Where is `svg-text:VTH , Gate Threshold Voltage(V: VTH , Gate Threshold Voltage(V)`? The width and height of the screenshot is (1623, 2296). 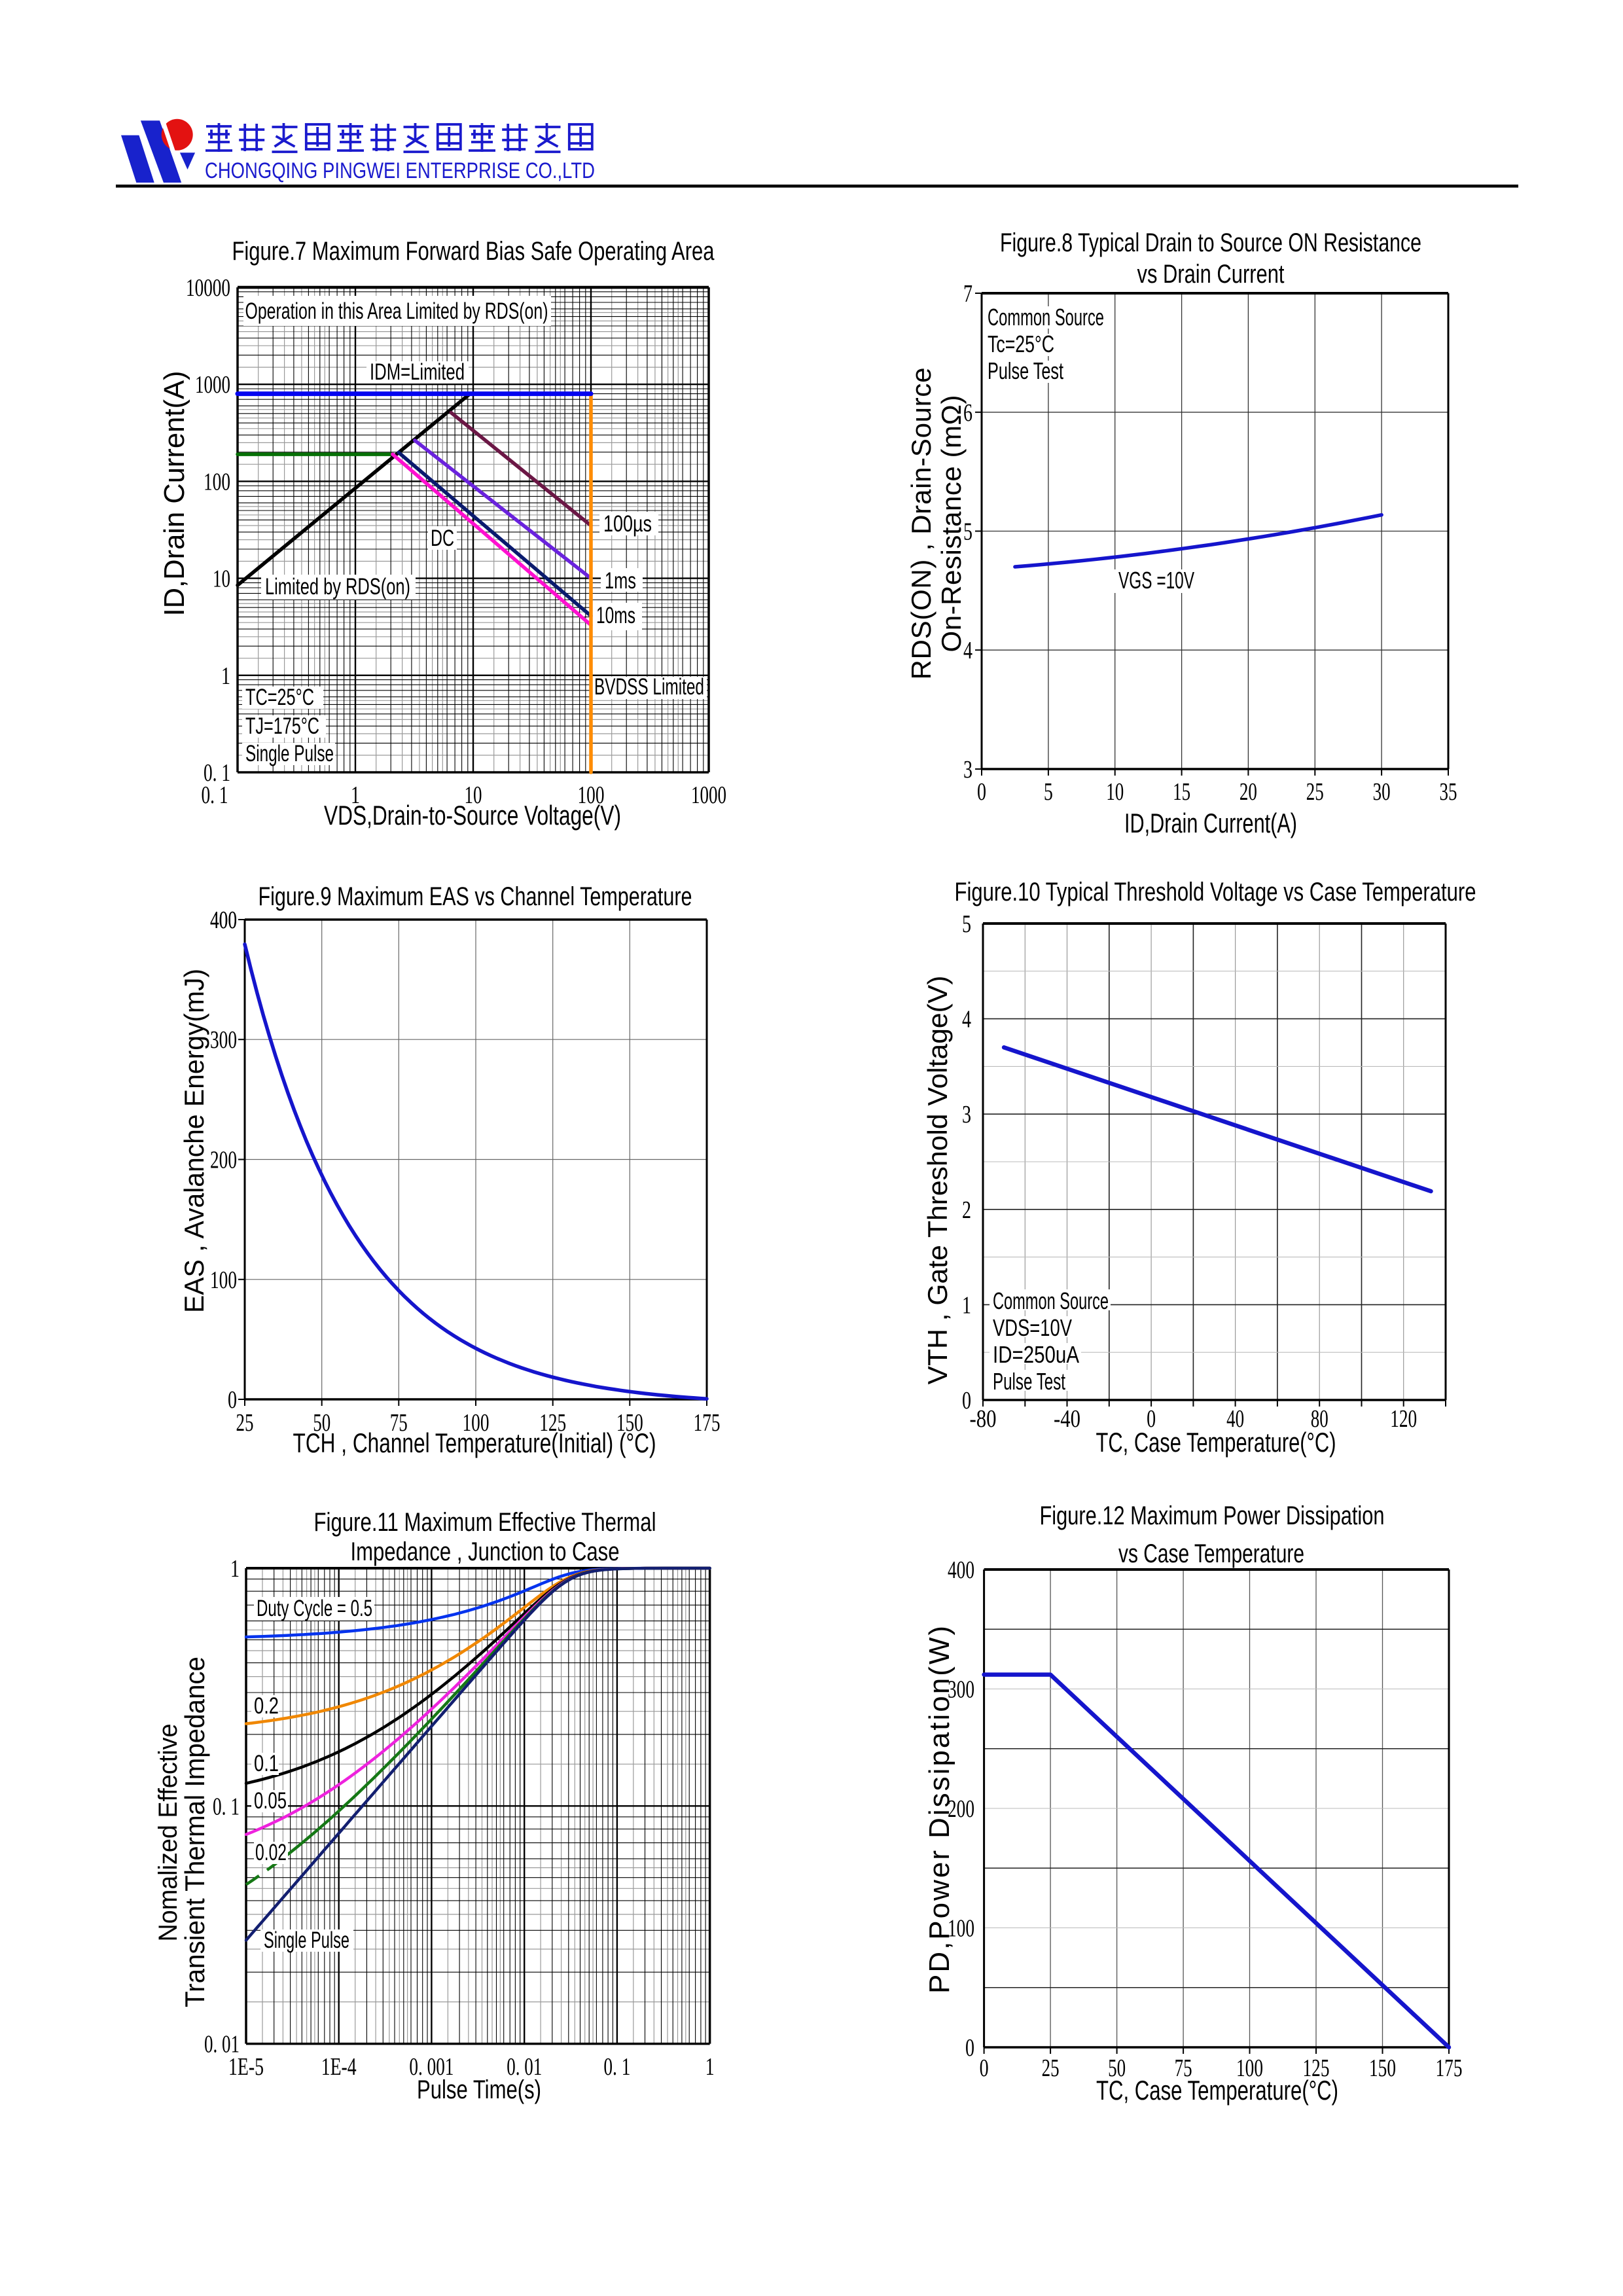
svg-text:VTH , Gate Threshold Voltage(V: VTH , Gate Threshold Voltage(V) is located at coordinates (937, 1180).